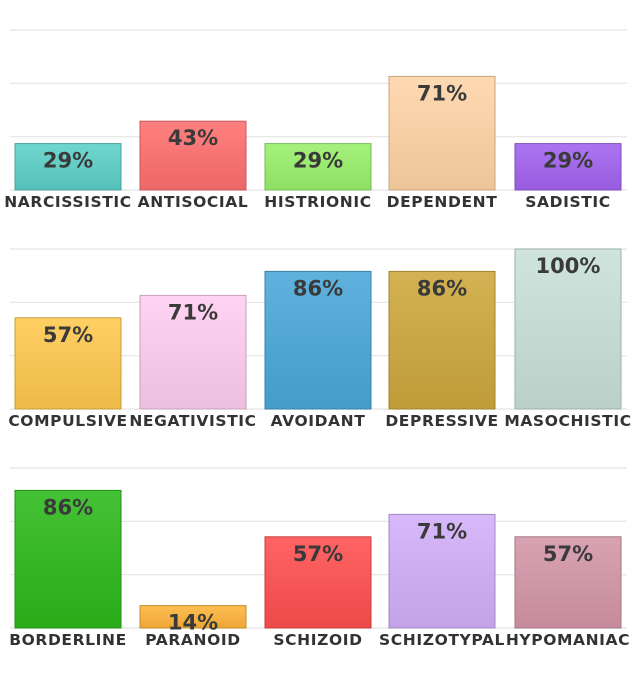 The height and width of the screenshot is (690, 635). I want to click on category-label-hypomaniac: HYPOMANIAC, so click(568, 640).